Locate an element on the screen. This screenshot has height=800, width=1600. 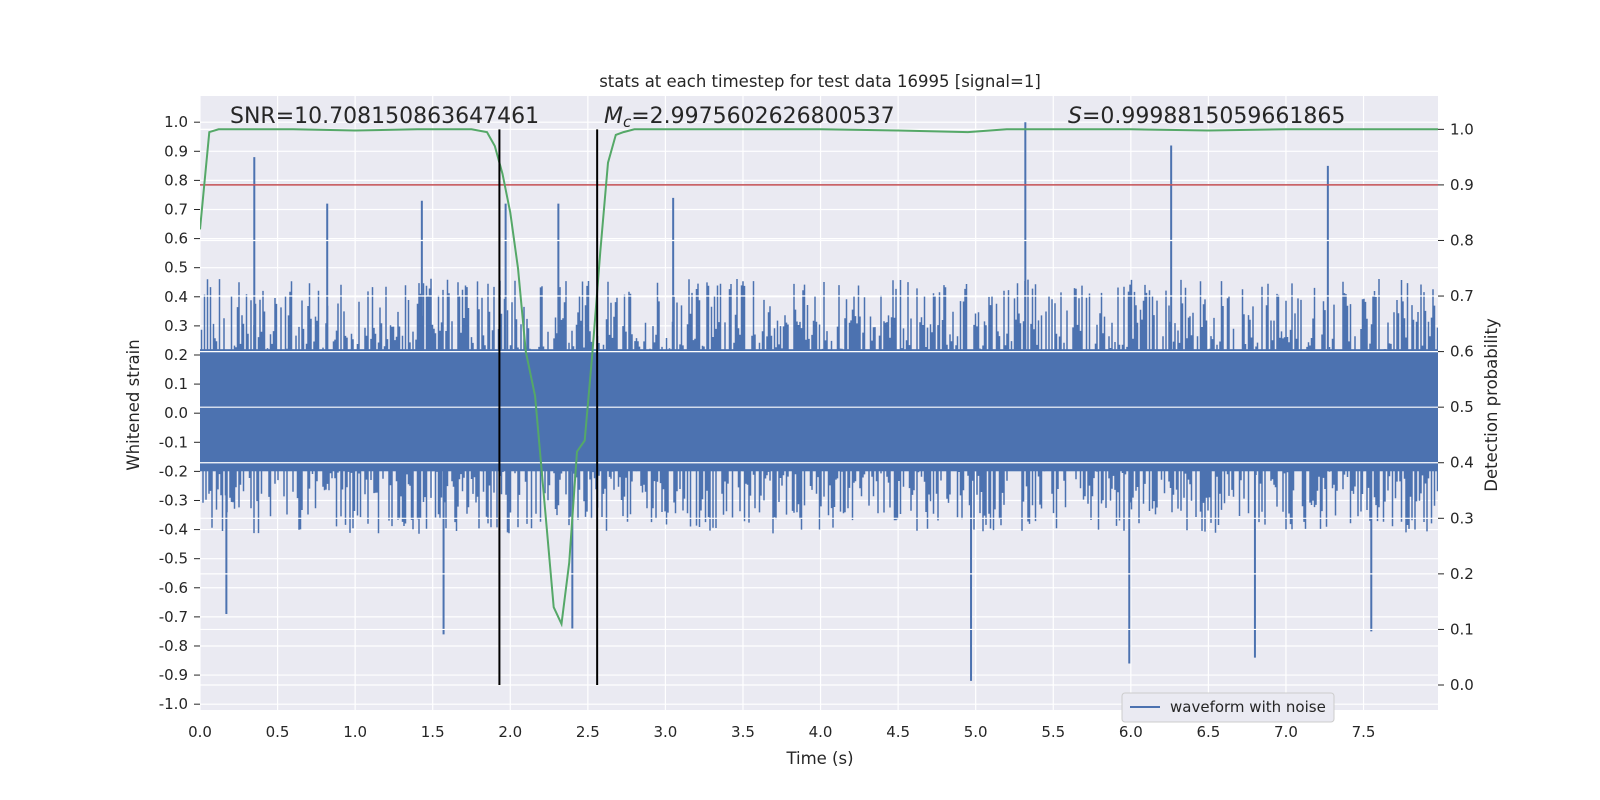
right-y-axis-label: Detection probability is located at coordinates (1491, 405).